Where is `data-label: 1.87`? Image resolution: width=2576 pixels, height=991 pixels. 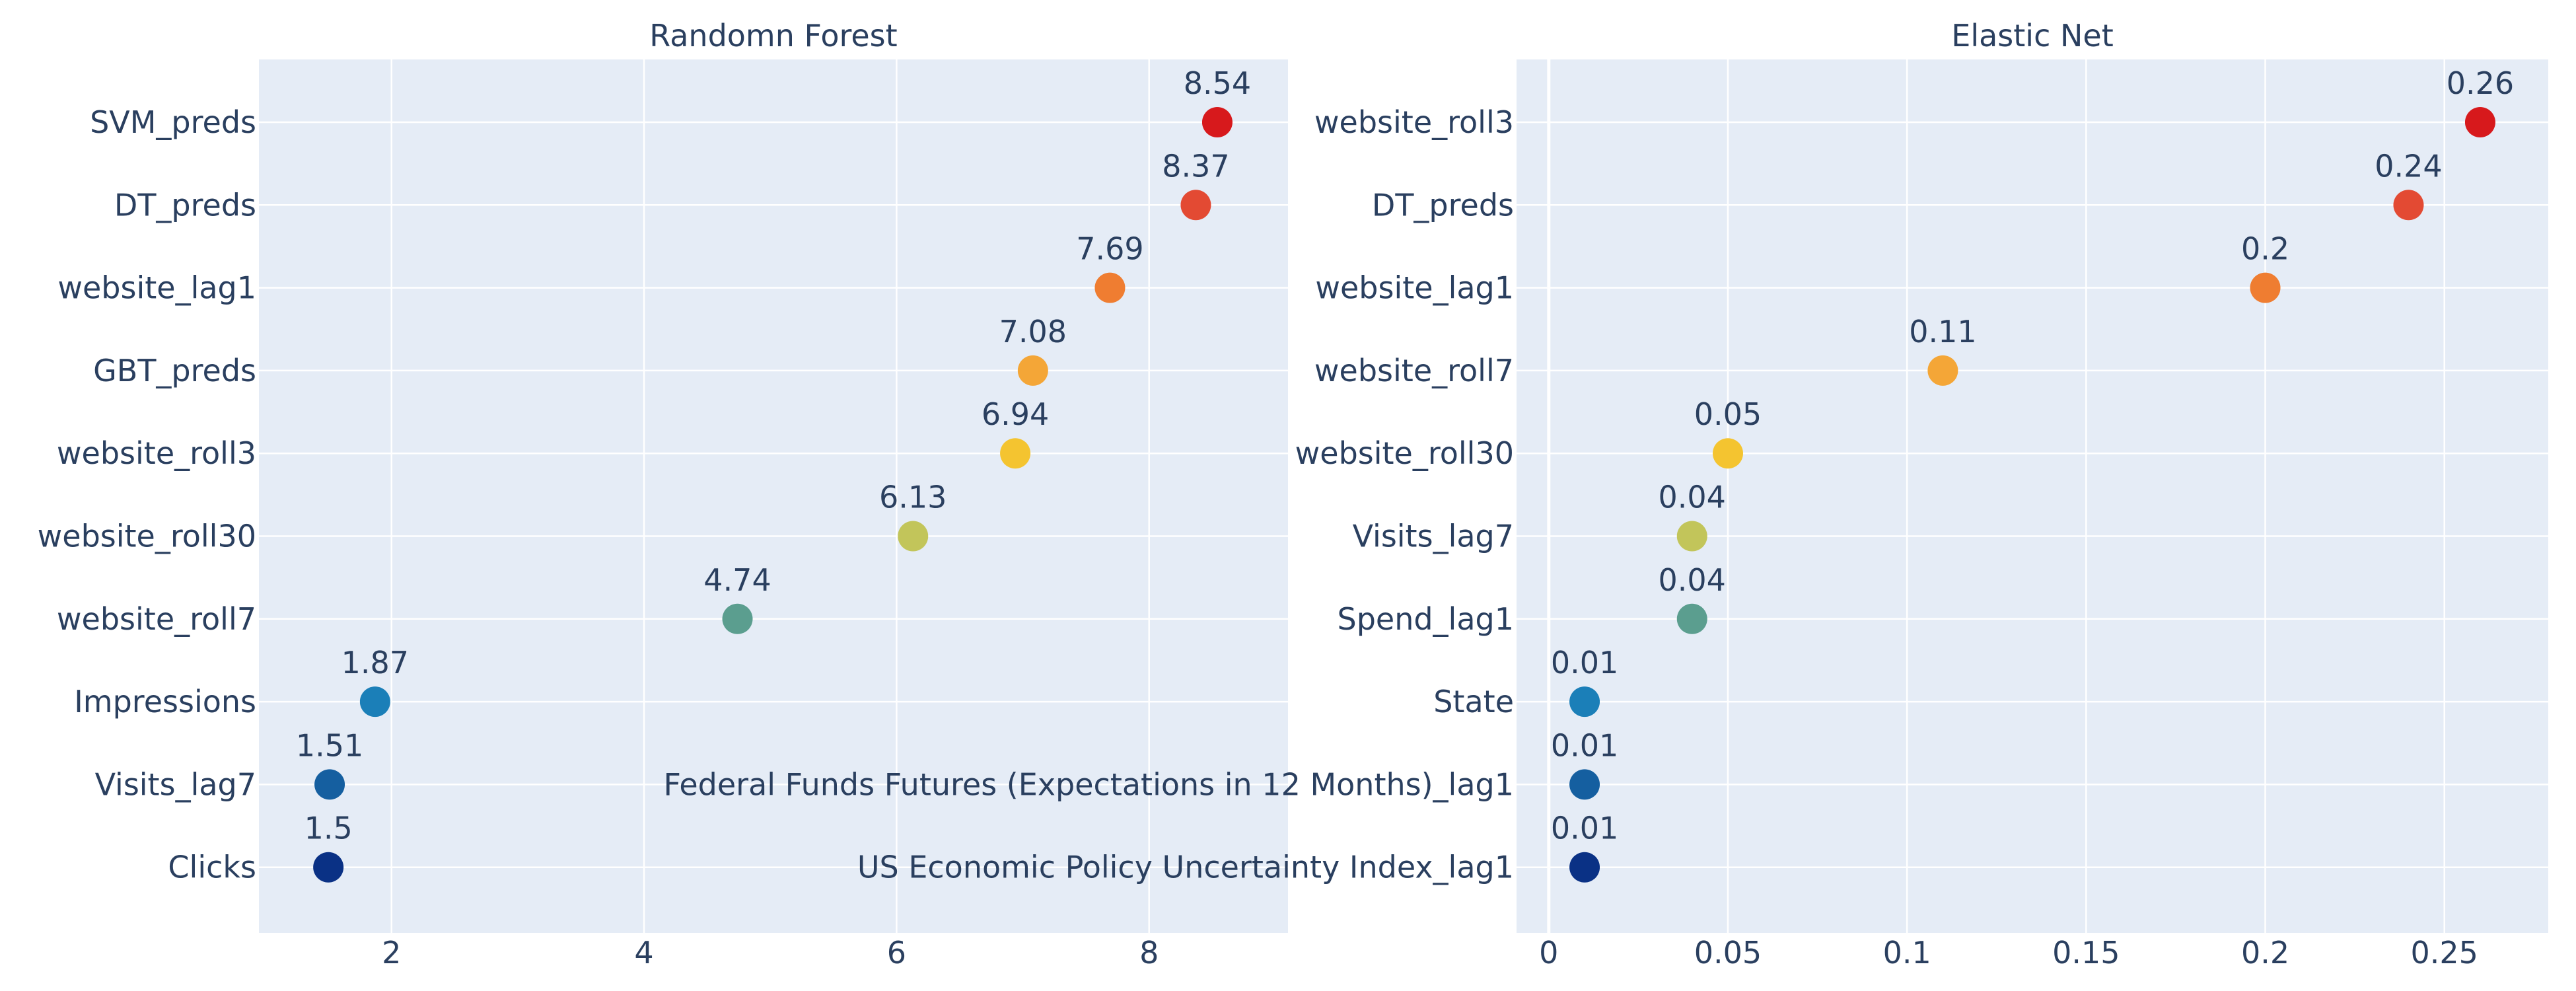 data-label: 1.87 is located at coordinates (375, 662).